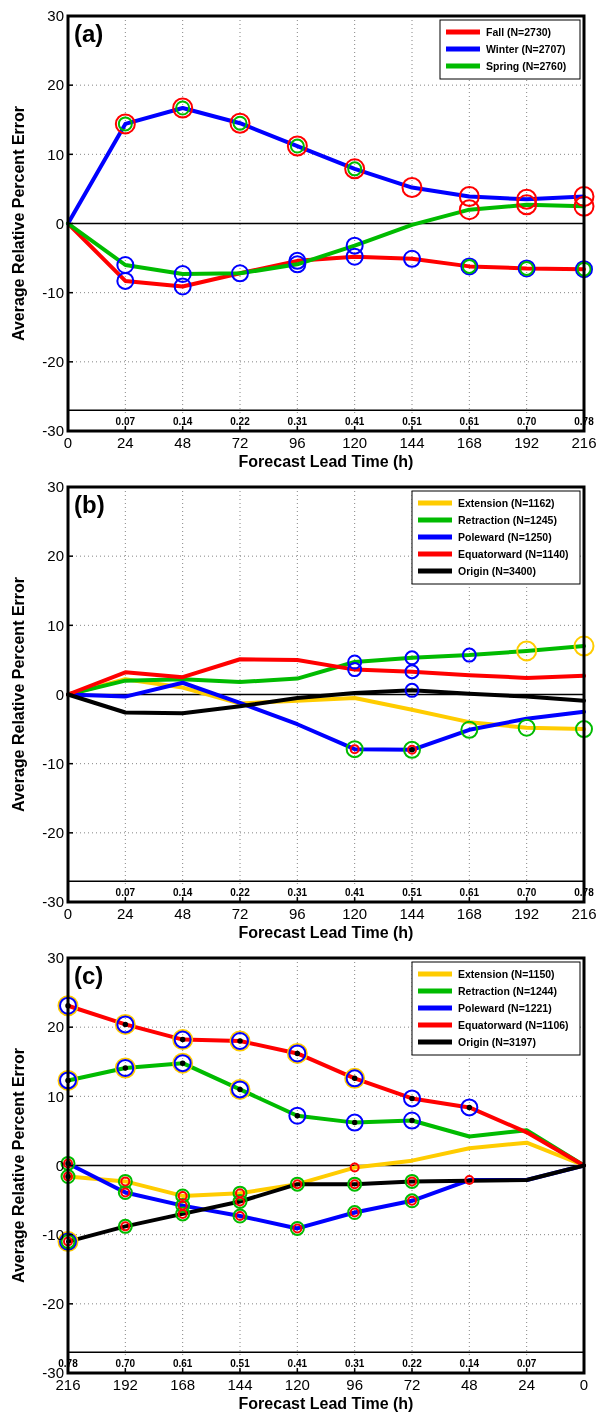 This screenshot has height=1413, width=606. What do you see at coordinates (506, 502) in the screenshot?
I see `legend-label: Extension (N=1162)` at bounding box center [506, 502].